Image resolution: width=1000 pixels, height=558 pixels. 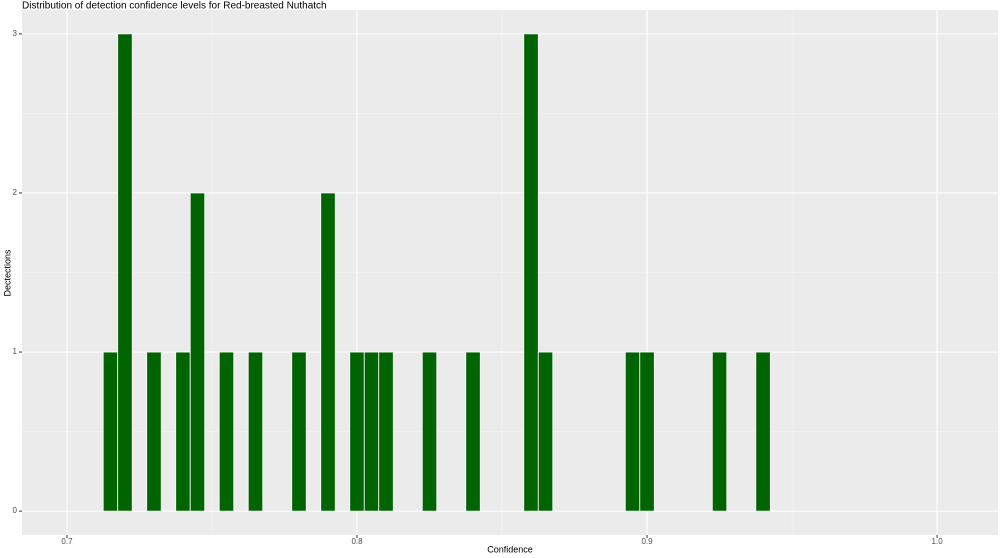 What do you see at coordinates (510, 549) in the screenshot?
I see `x-axis-label: Confidence` at bounding box center [510, 549].